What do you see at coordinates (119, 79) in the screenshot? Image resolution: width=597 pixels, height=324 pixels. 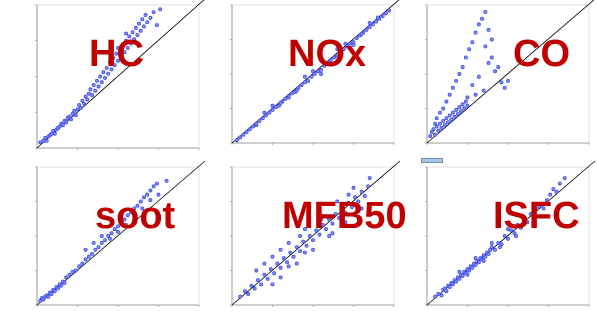 I see `panel-hc: HC` at bounding box center [119, 79].